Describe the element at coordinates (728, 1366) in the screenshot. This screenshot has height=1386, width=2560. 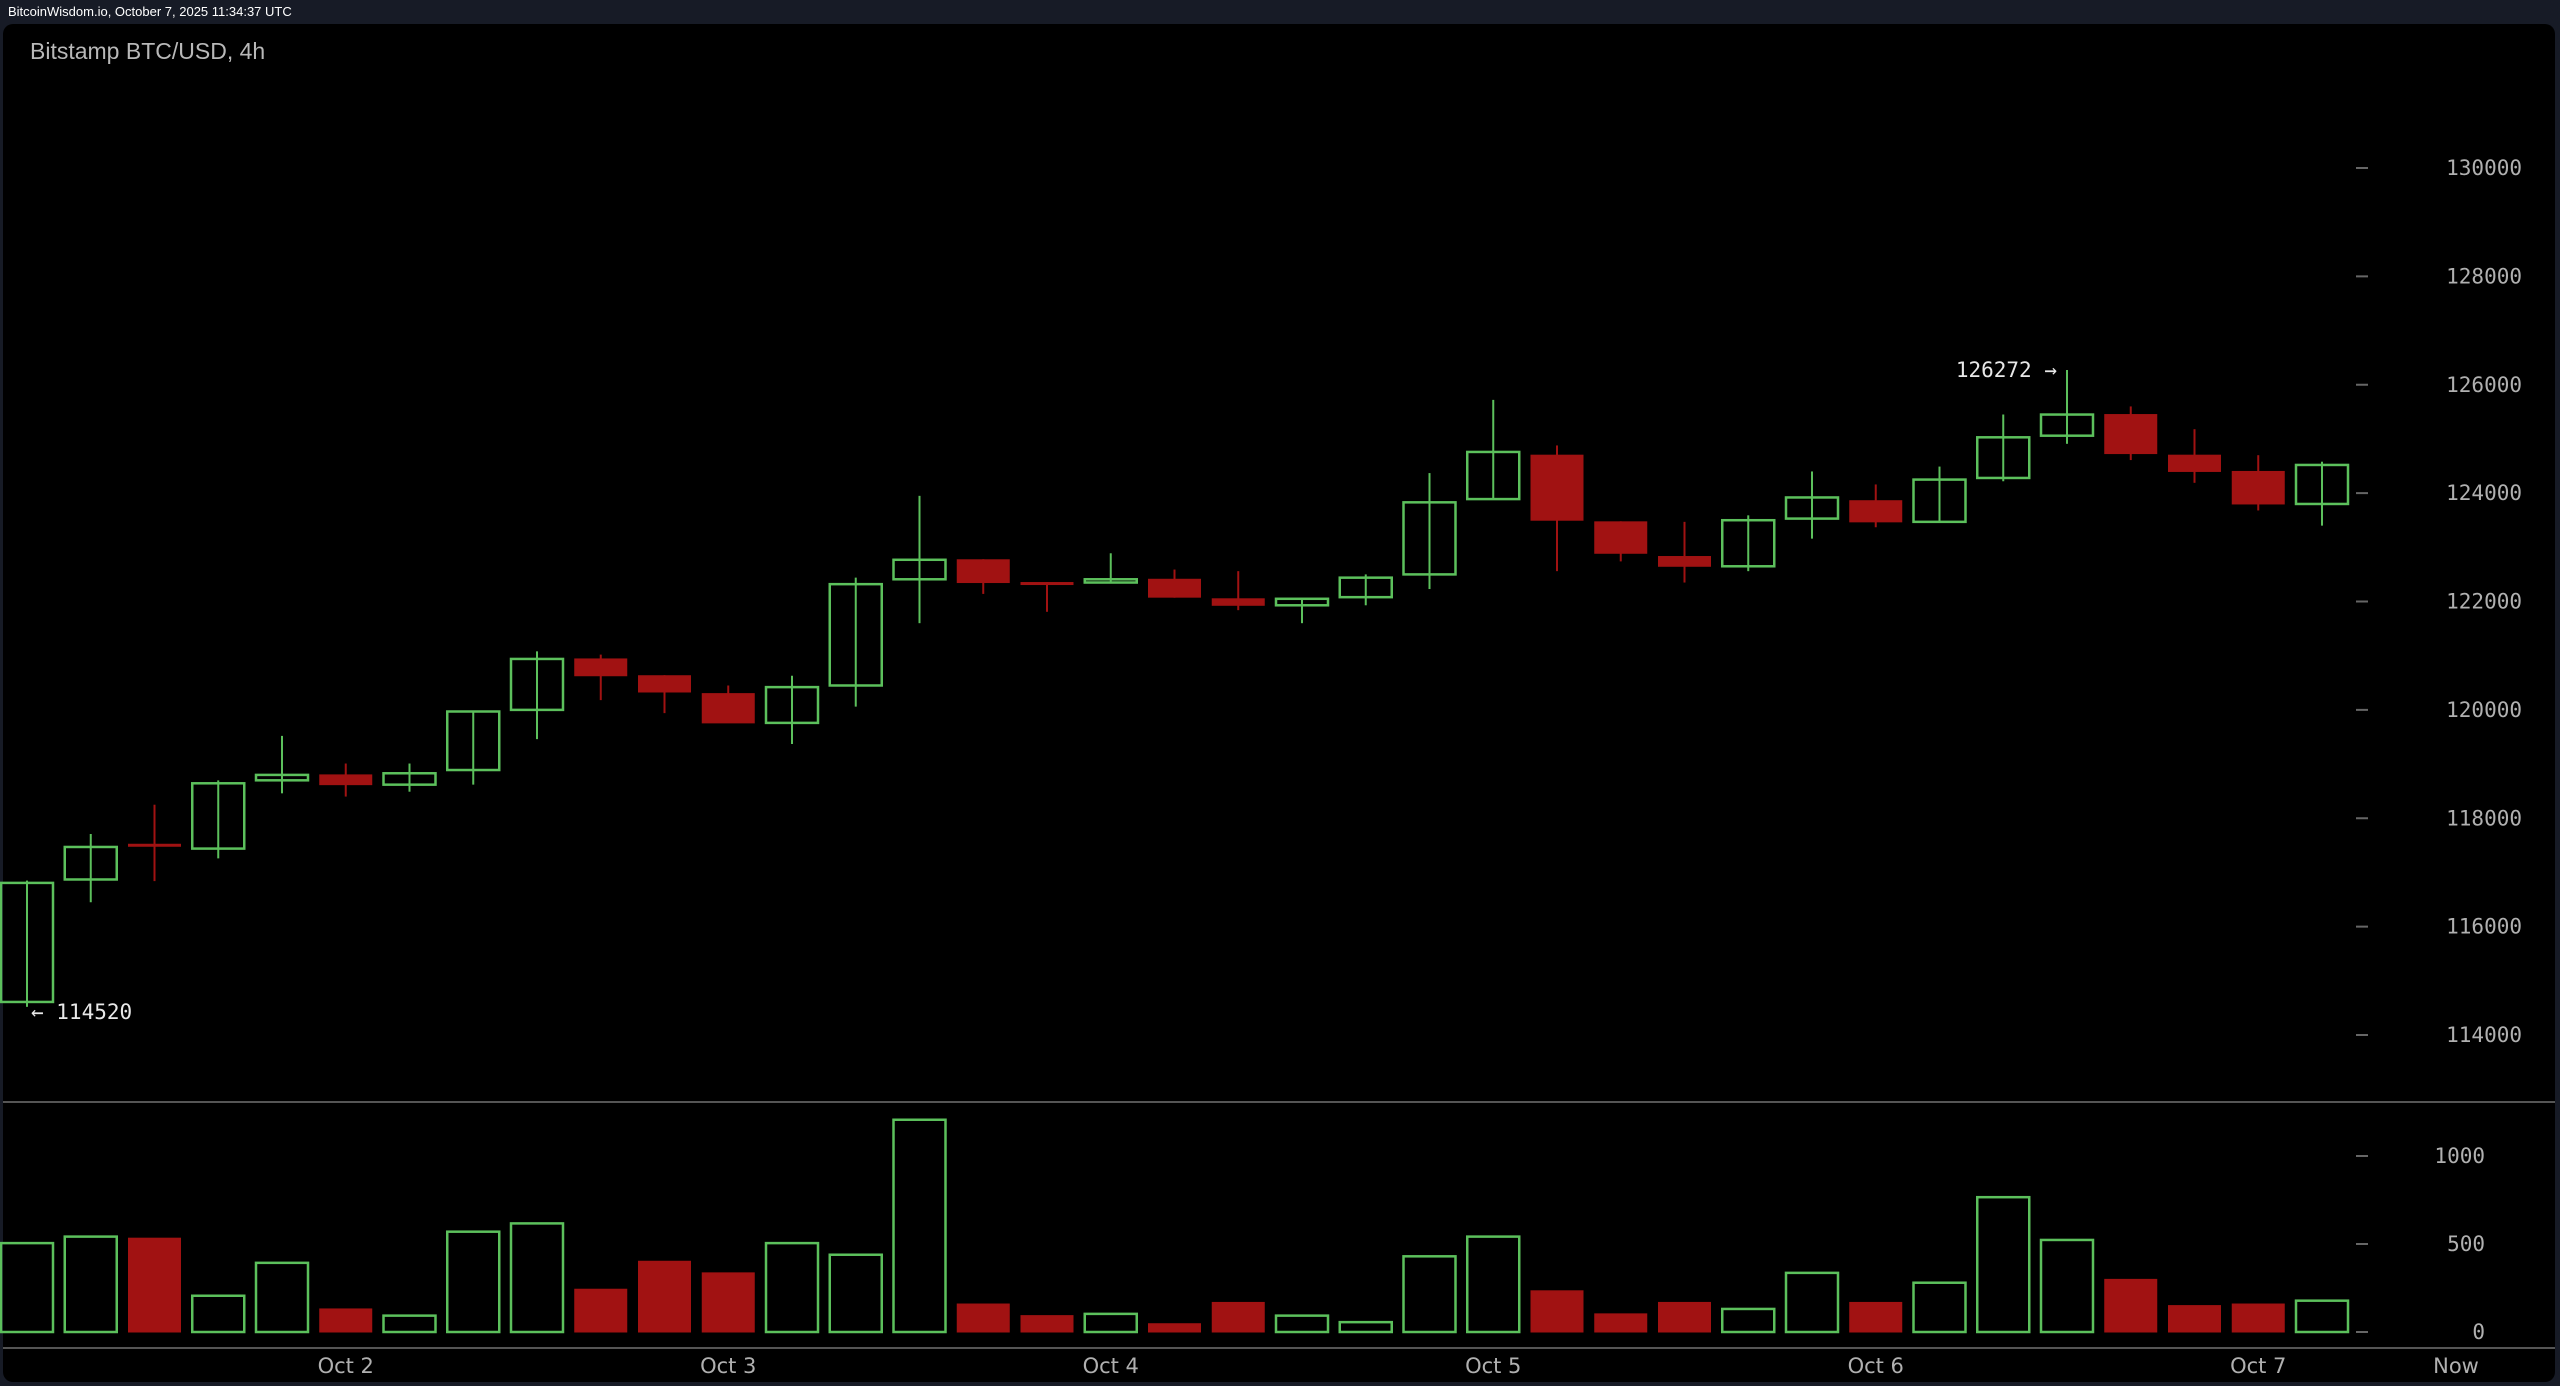
I see `date-label: Oct 3` at that location.